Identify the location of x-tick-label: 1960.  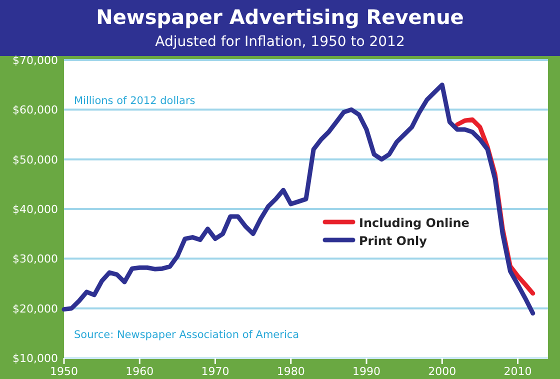
(140, 371).